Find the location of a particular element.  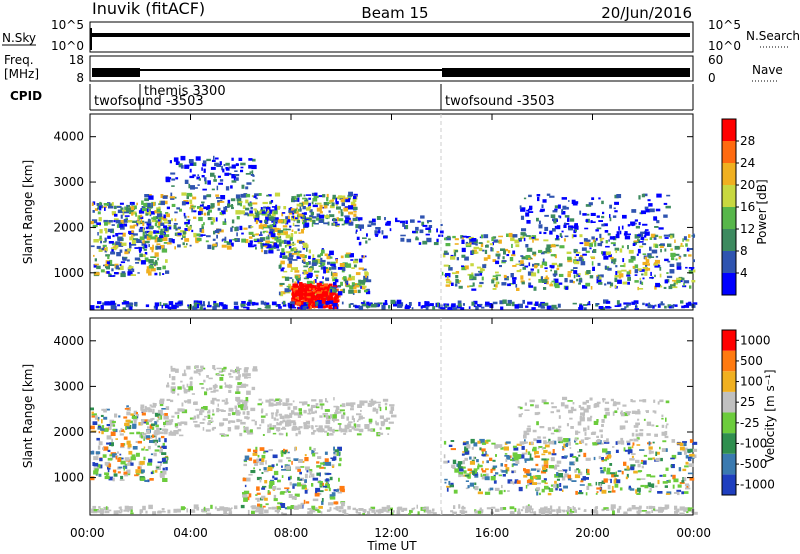

velocity-colorbar-segment is located at coordinates (729, 402).